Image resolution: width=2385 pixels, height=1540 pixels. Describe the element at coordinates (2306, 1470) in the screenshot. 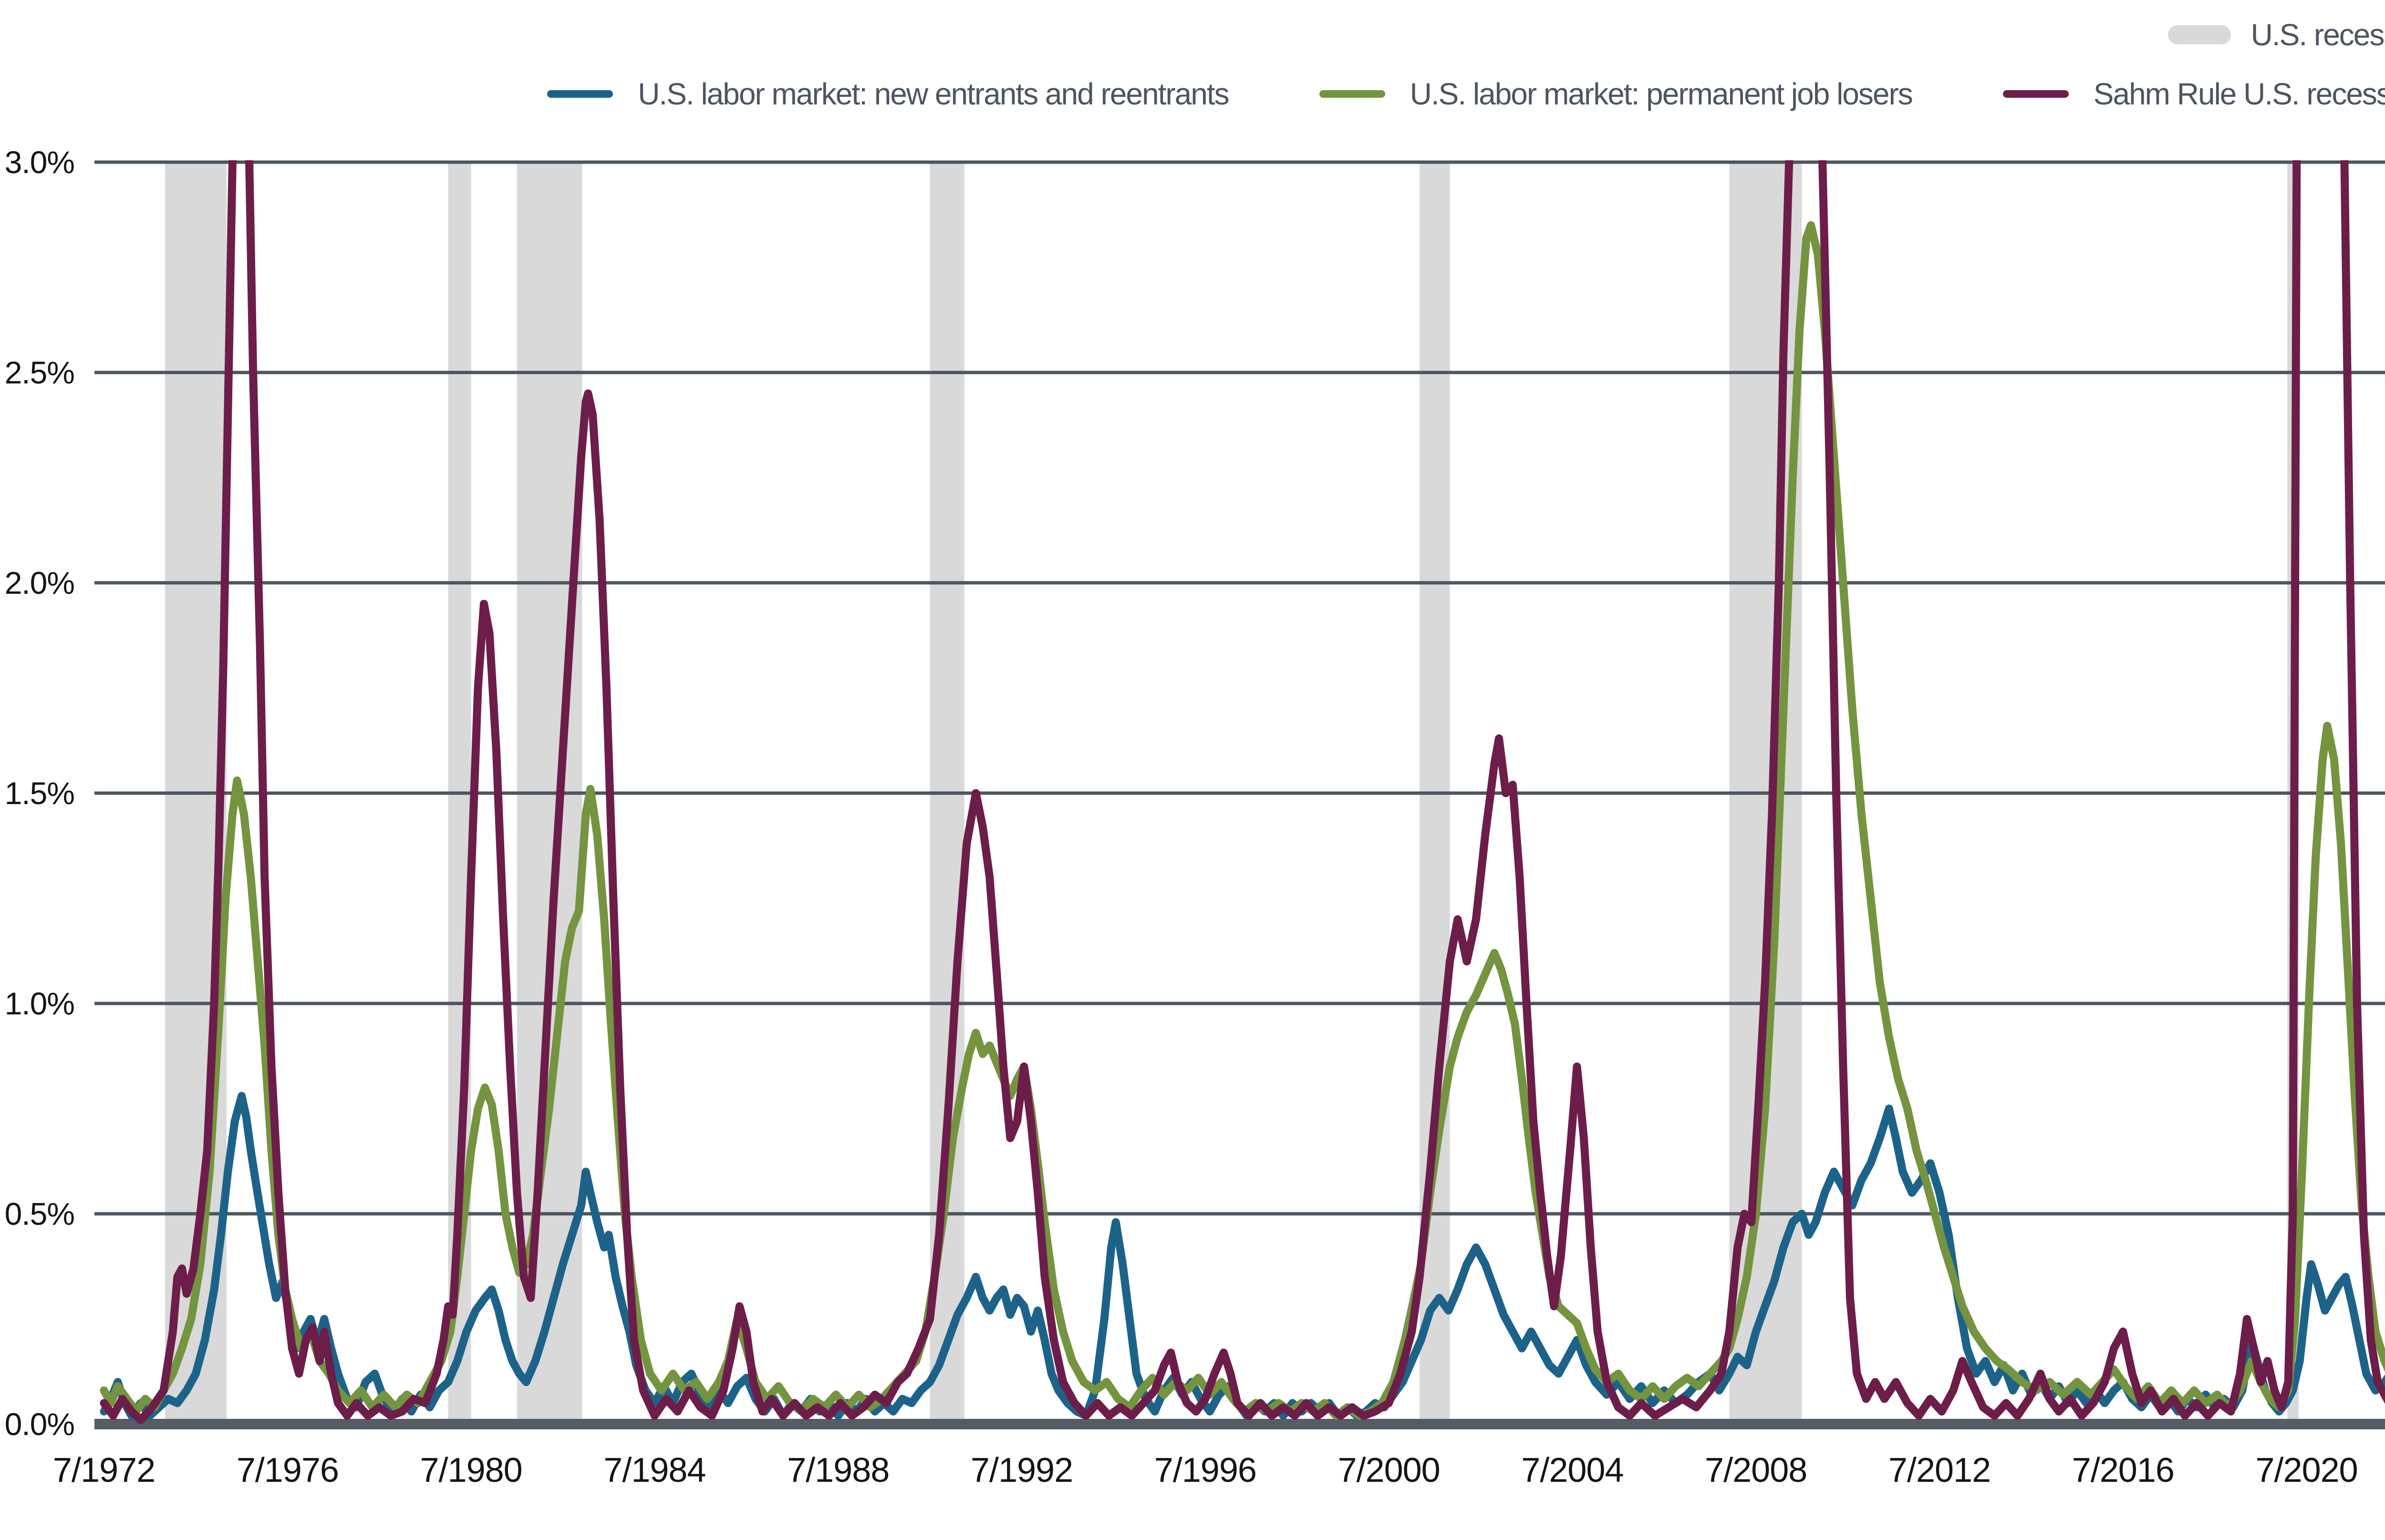

I see `x-tick-label: 7/2020` at that location.